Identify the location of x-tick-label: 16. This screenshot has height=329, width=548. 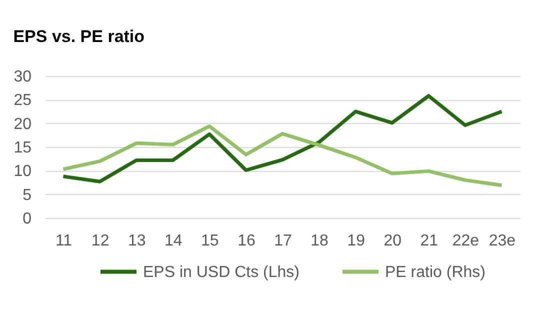
(247, 241).